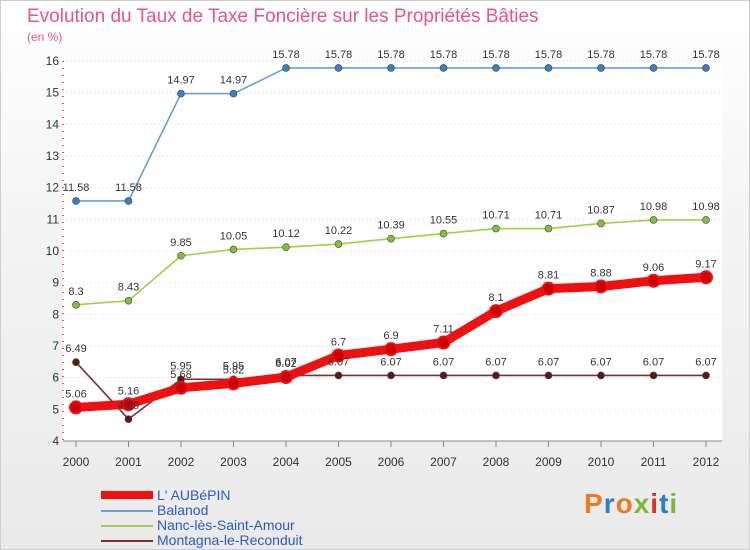 This screenshot has height=550, width=750. Describe the element at coordinates (53, 219) in the screenshot. I see `y-tick-label: 11` at that location.